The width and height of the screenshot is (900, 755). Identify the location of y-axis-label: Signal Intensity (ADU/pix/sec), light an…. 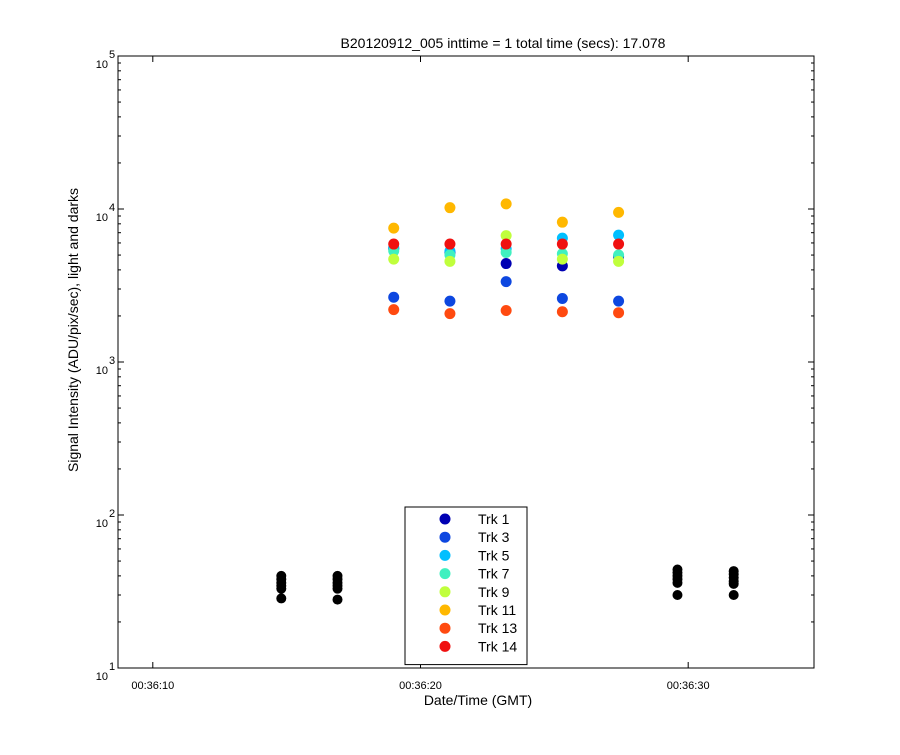
(73, 330).